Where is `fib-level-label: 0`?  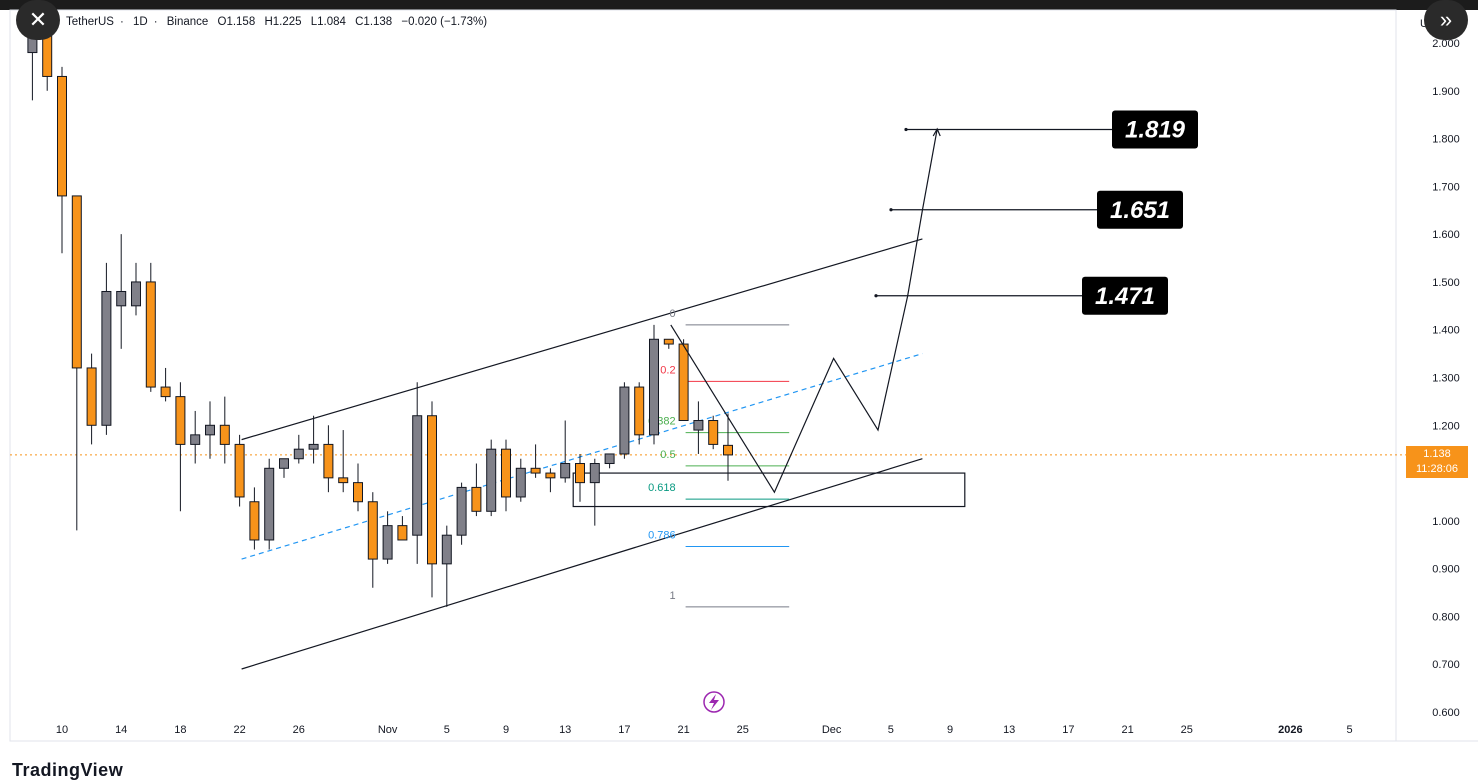
fib-level-label: 0 is located at coordinates (672, 314).